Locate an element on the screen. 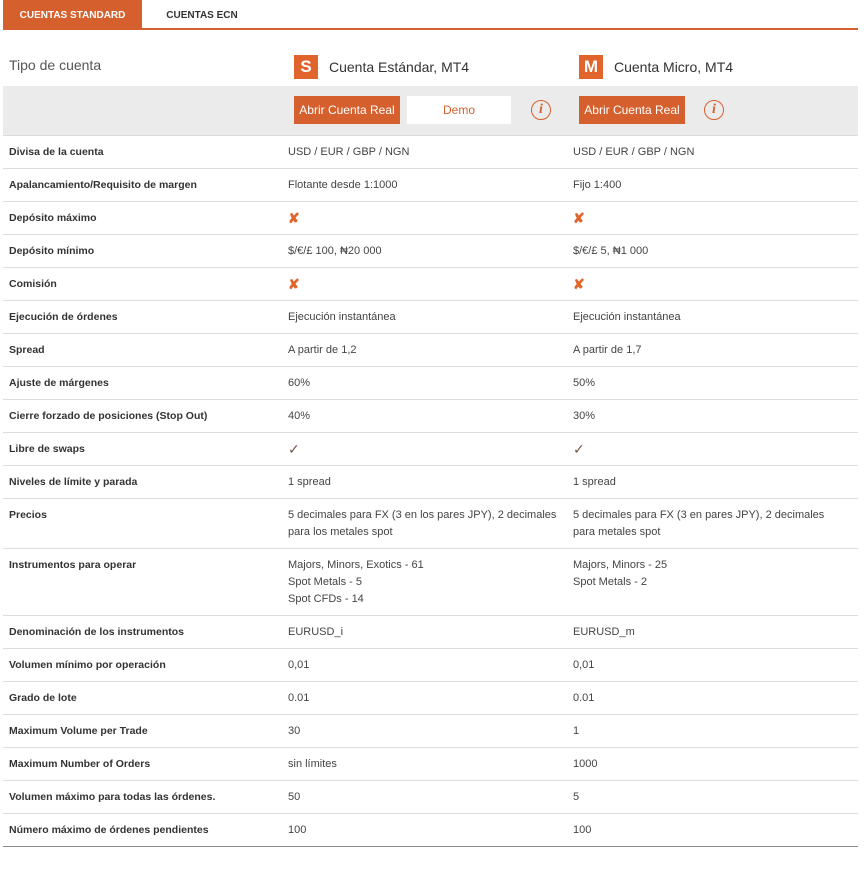  tab-bar: CUENTAS STANDARD CUENTAS ECN is located at coordinates (430, 15).